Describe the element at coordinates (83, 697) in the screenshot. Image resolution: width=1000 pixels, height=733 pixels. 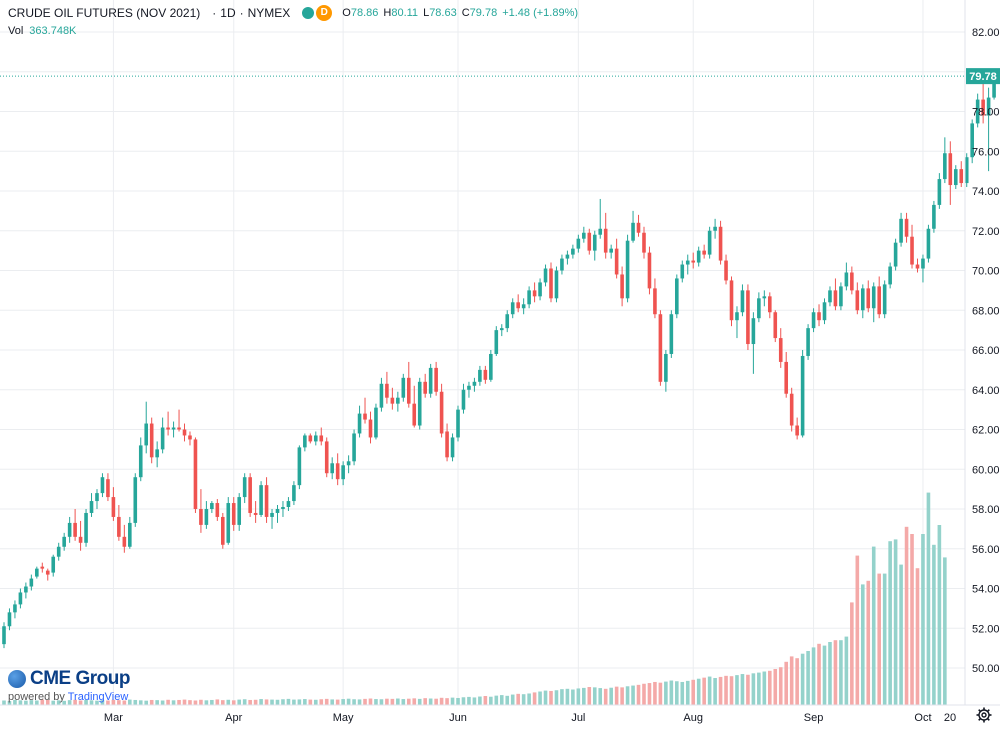
I see `powered-by: powered by TradingView` at that location.